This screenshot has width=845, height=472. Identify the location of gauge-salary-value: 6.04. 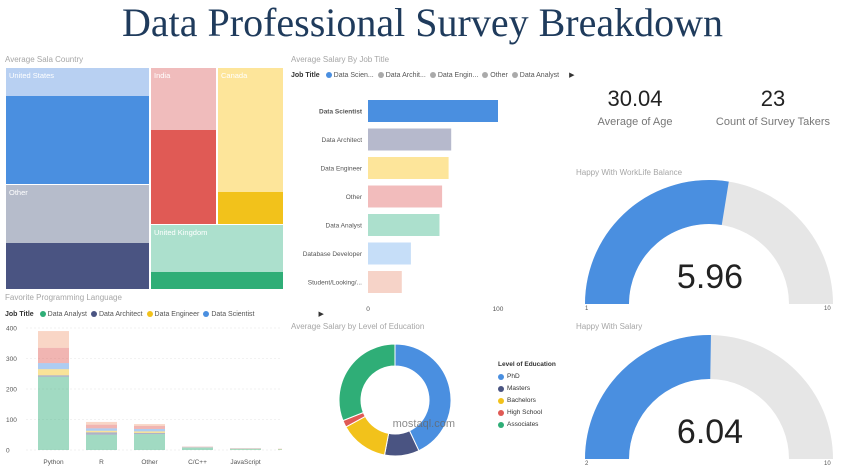
(710, 432).